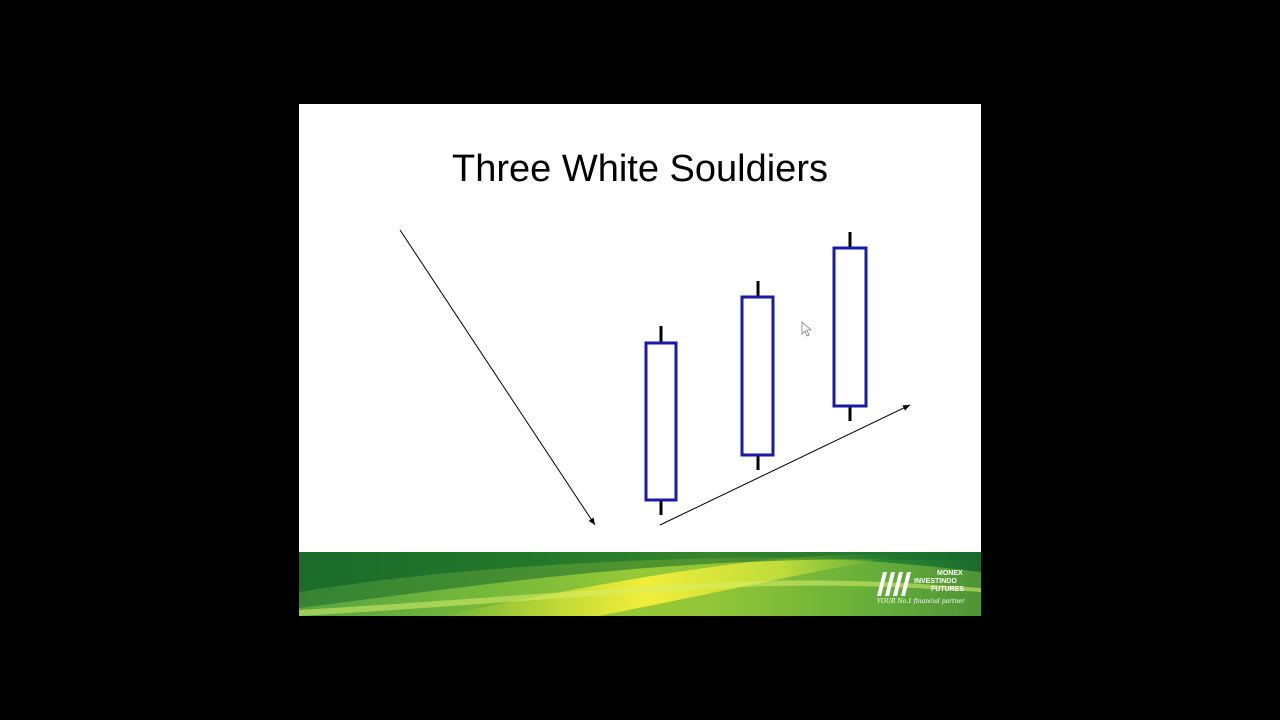 The image size is (1280, 720). I want to click on slide-title: Three White Souldiers, so click(640, 169).